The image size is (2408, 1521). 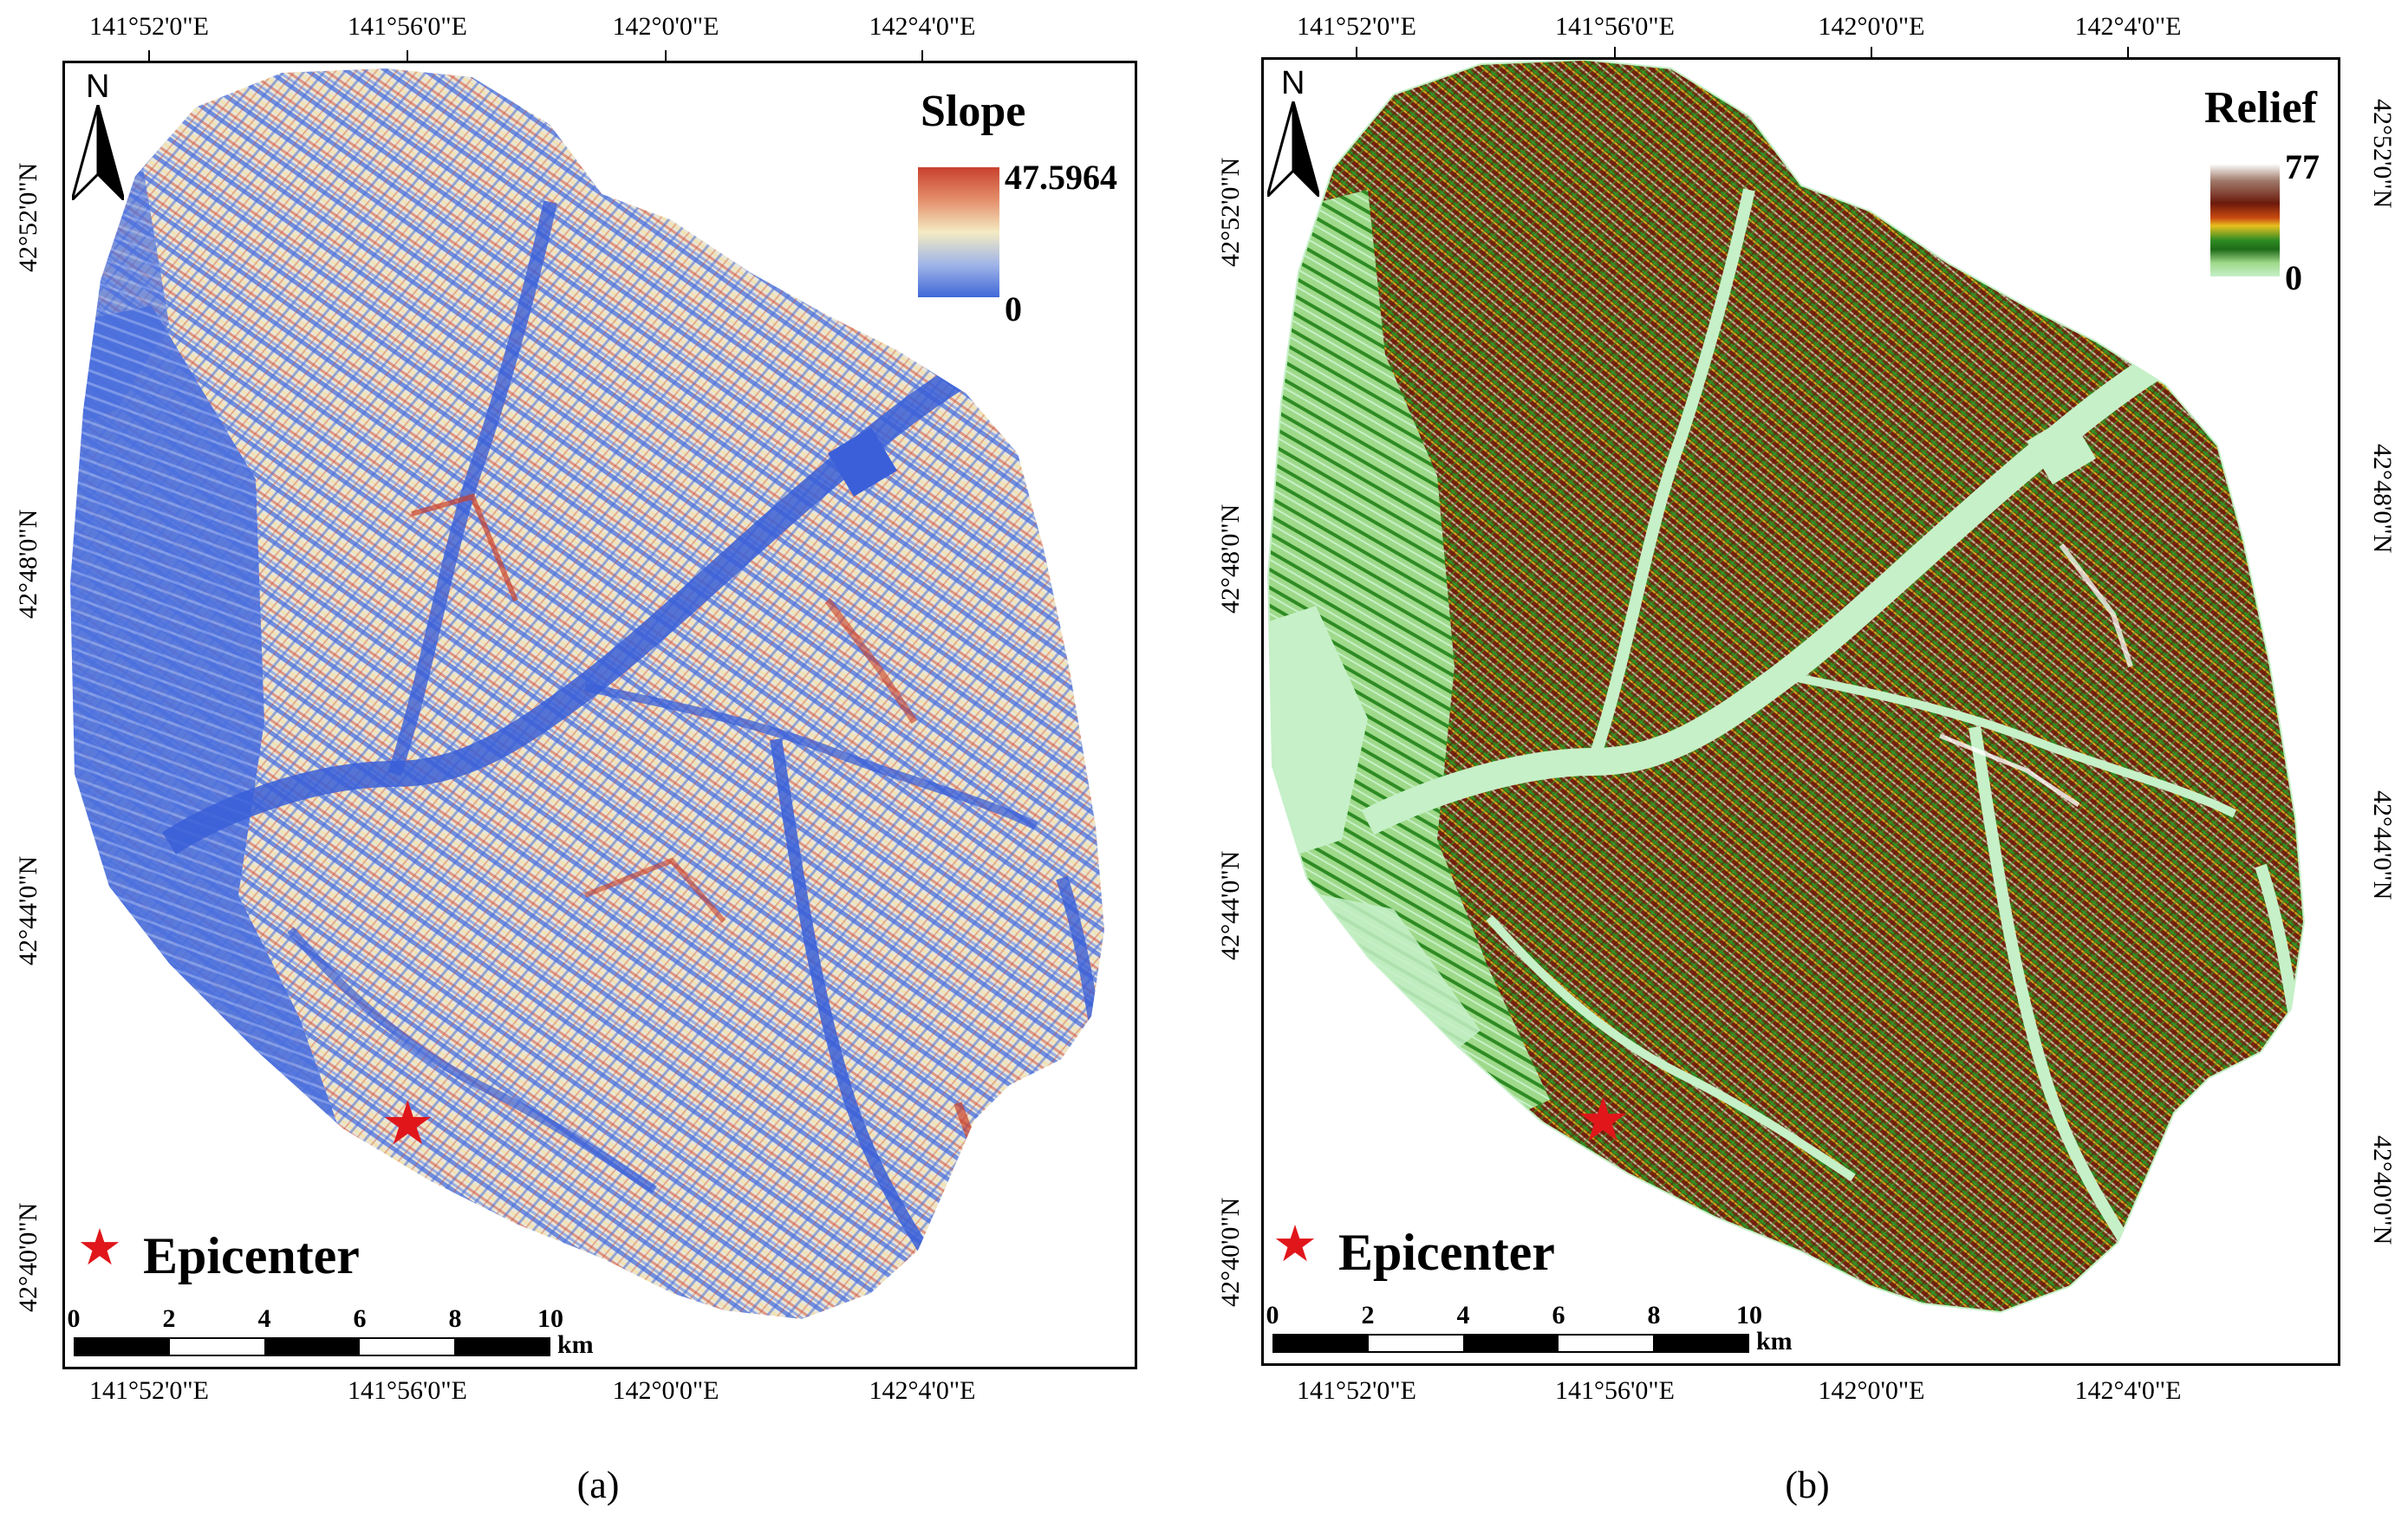 What do you see at coordinates (2382, 845) in the screenshot?
I see `lat-label-right-3: 42°44'0"N` at bounding box center [2382, 845].